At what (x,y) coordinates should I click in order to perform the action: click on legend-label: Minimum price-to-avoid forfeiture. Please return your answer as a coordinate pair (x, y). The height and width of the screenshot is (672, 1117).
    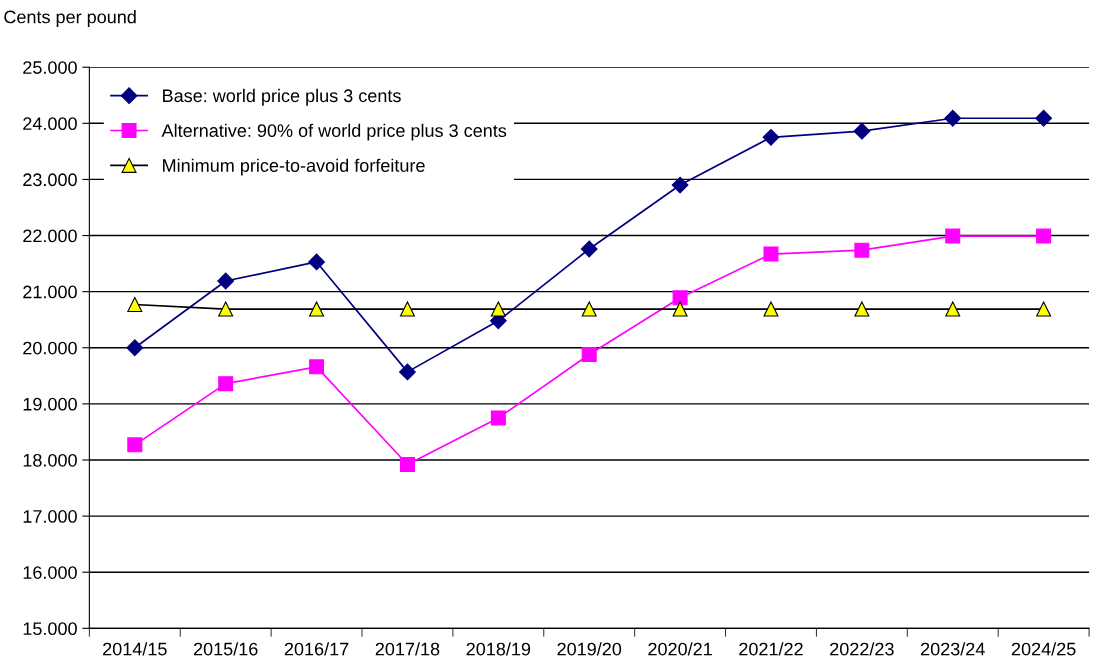
    Looking at the image, I should click on (294, 167).